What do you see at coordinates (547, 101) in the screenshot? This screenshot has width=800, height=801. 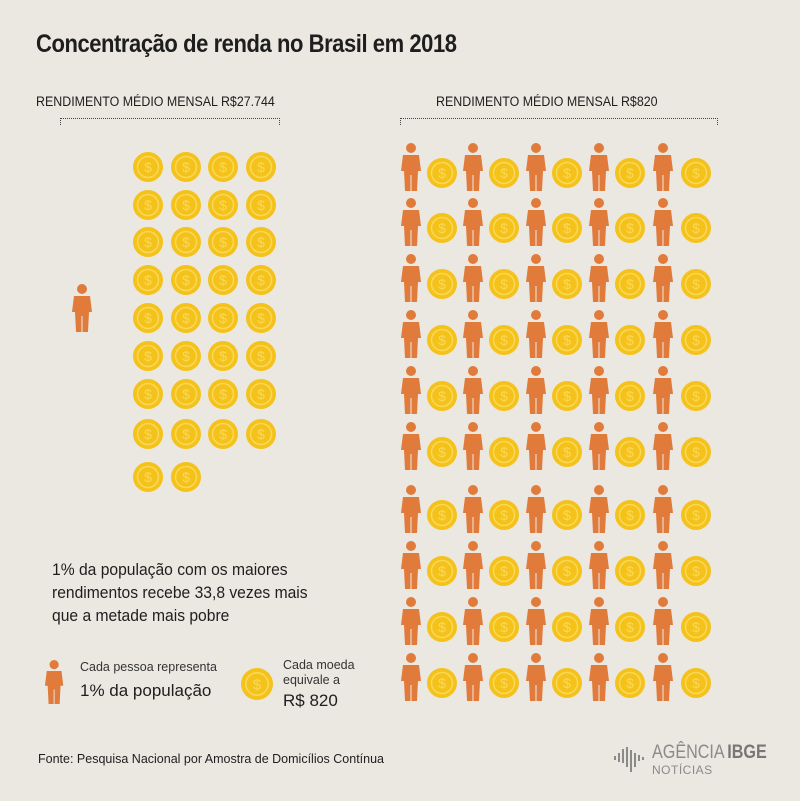 I see `right-header: RENDIMENTO MÉDIO MENSAL R$820` at bounding box center [547, 101].